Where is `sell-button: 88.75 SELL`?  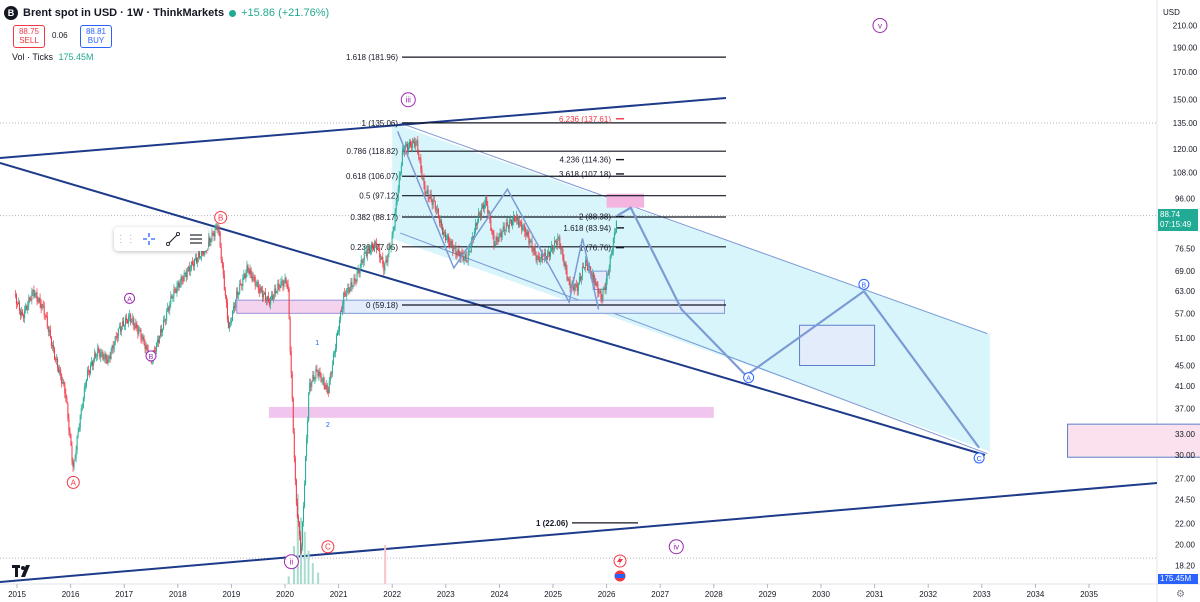
sell-button: 88.75 SELL is located at coordinates (29, 36).